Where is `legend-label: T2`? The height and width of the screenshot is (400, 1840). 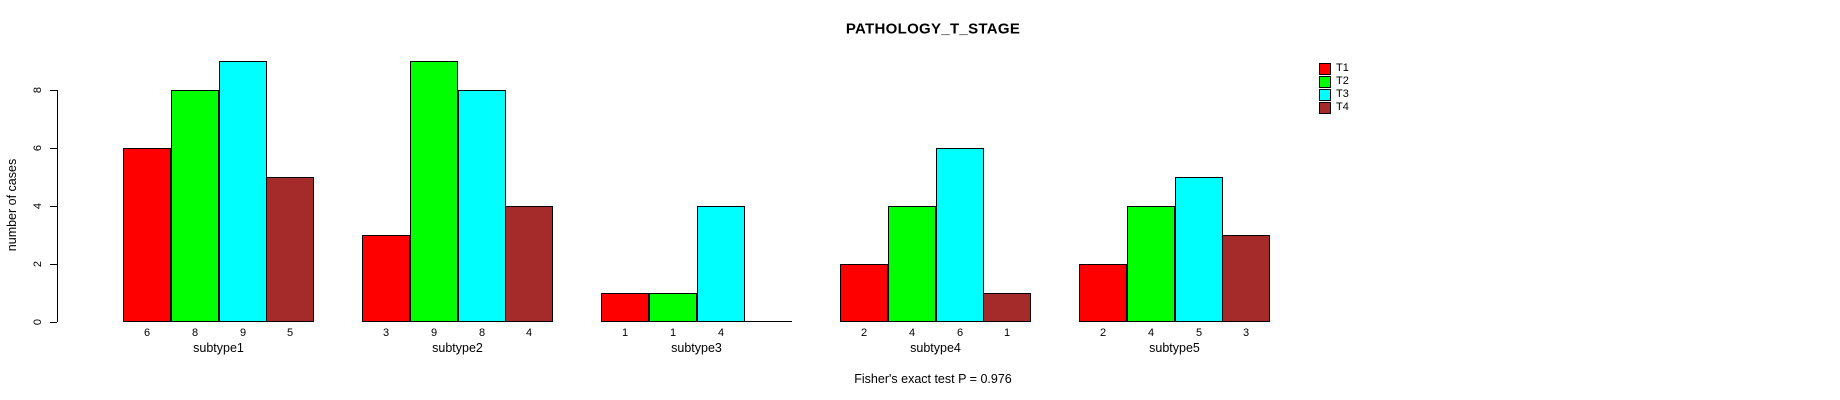 legend-label: T2 is located at coordinates (1342, 81).